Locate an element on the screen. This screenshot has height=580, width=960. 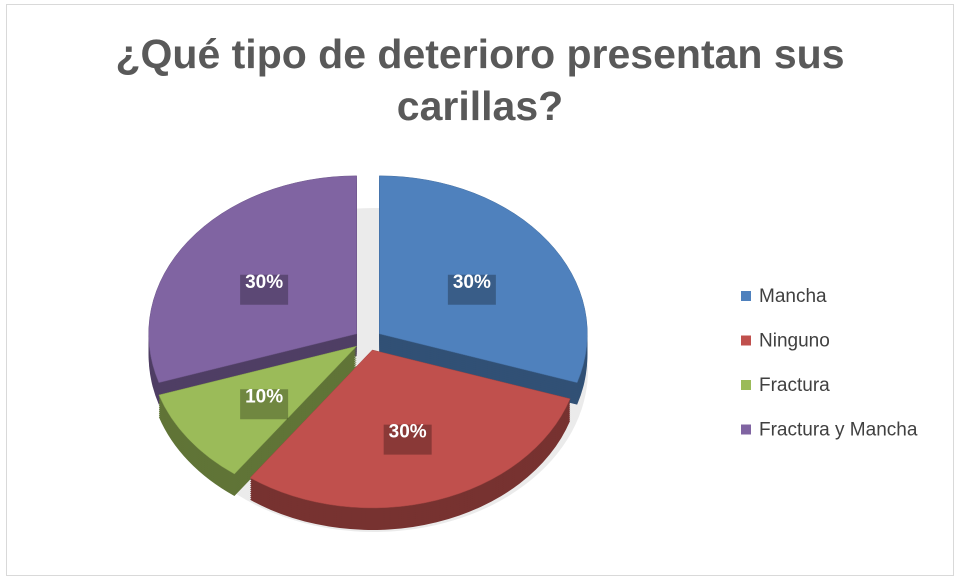
legend-label: Fractura y Mancha is located at coordinates (838, 430).